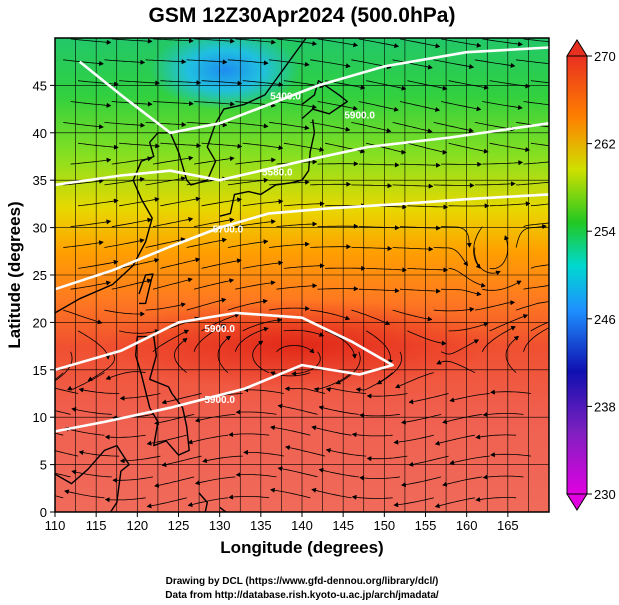 The height and width of the screenshot is (605, 619). I want to click on colorbar-tick-label: 230, so click(605, 494).